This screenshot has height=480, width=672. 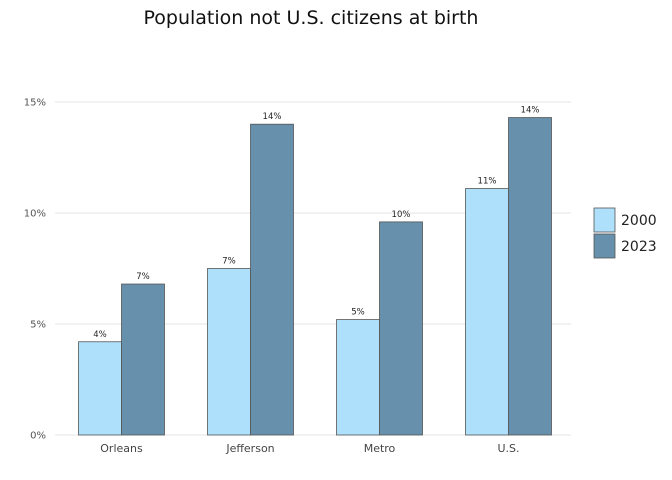 What do you see at coordinates (358, 377) in the screenshot?
I see `bar-2000-metro` at bounding box center [358, 377].